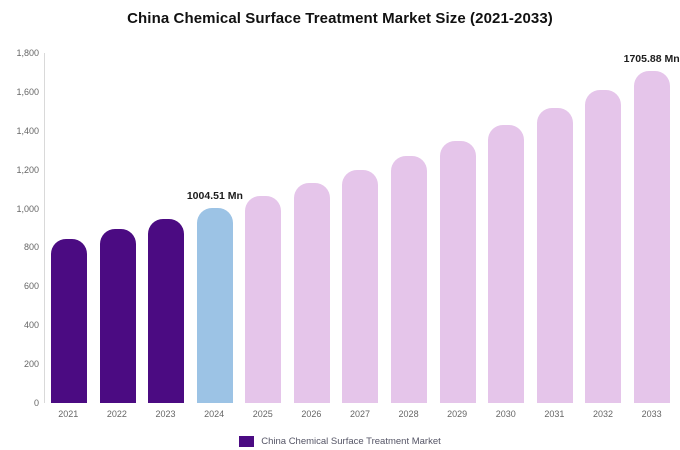  Describe the element at coordinates (31, 364) in the screenshot. I see `y-tick-label: 200` at that location.